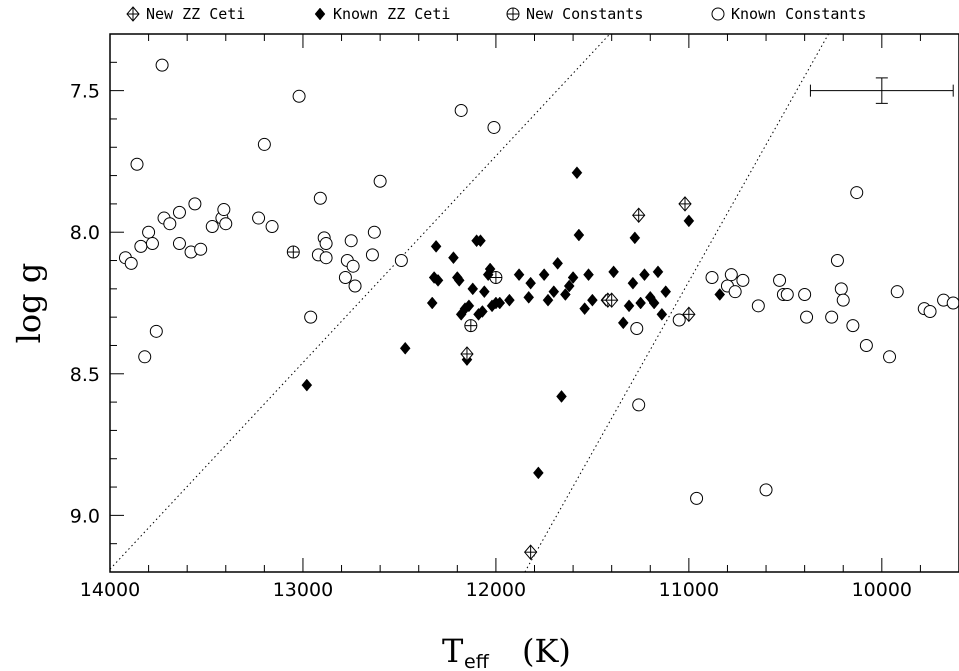 This screenshot has height=671, width=959. Describe the element at coordinates (881, 90) in the screenshot. I see `error-bar` at that location.